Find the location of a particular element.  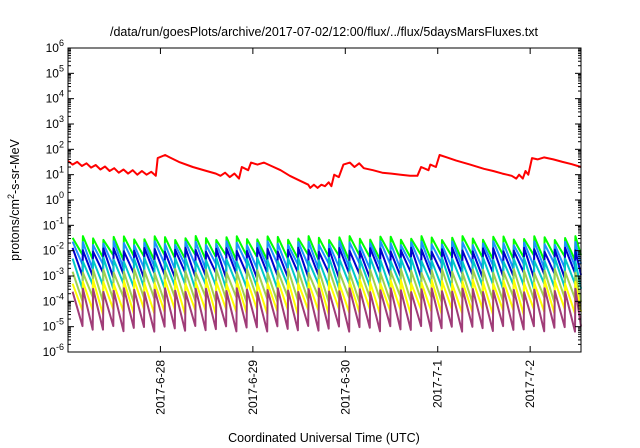

y-tick-label: 10⁻³ is located at coordinates (53, 274).